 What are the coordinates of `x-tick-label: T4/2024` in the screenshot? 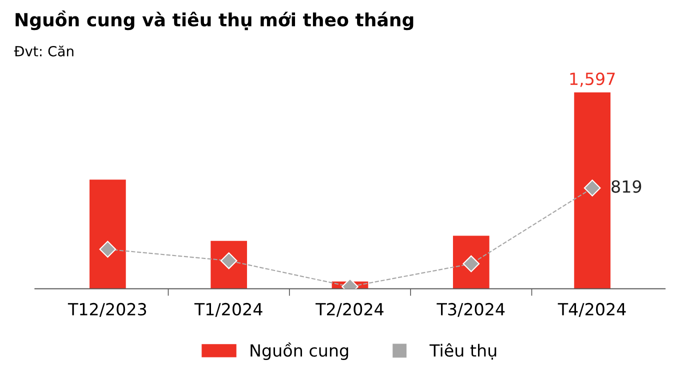 It's located at (592, 309).